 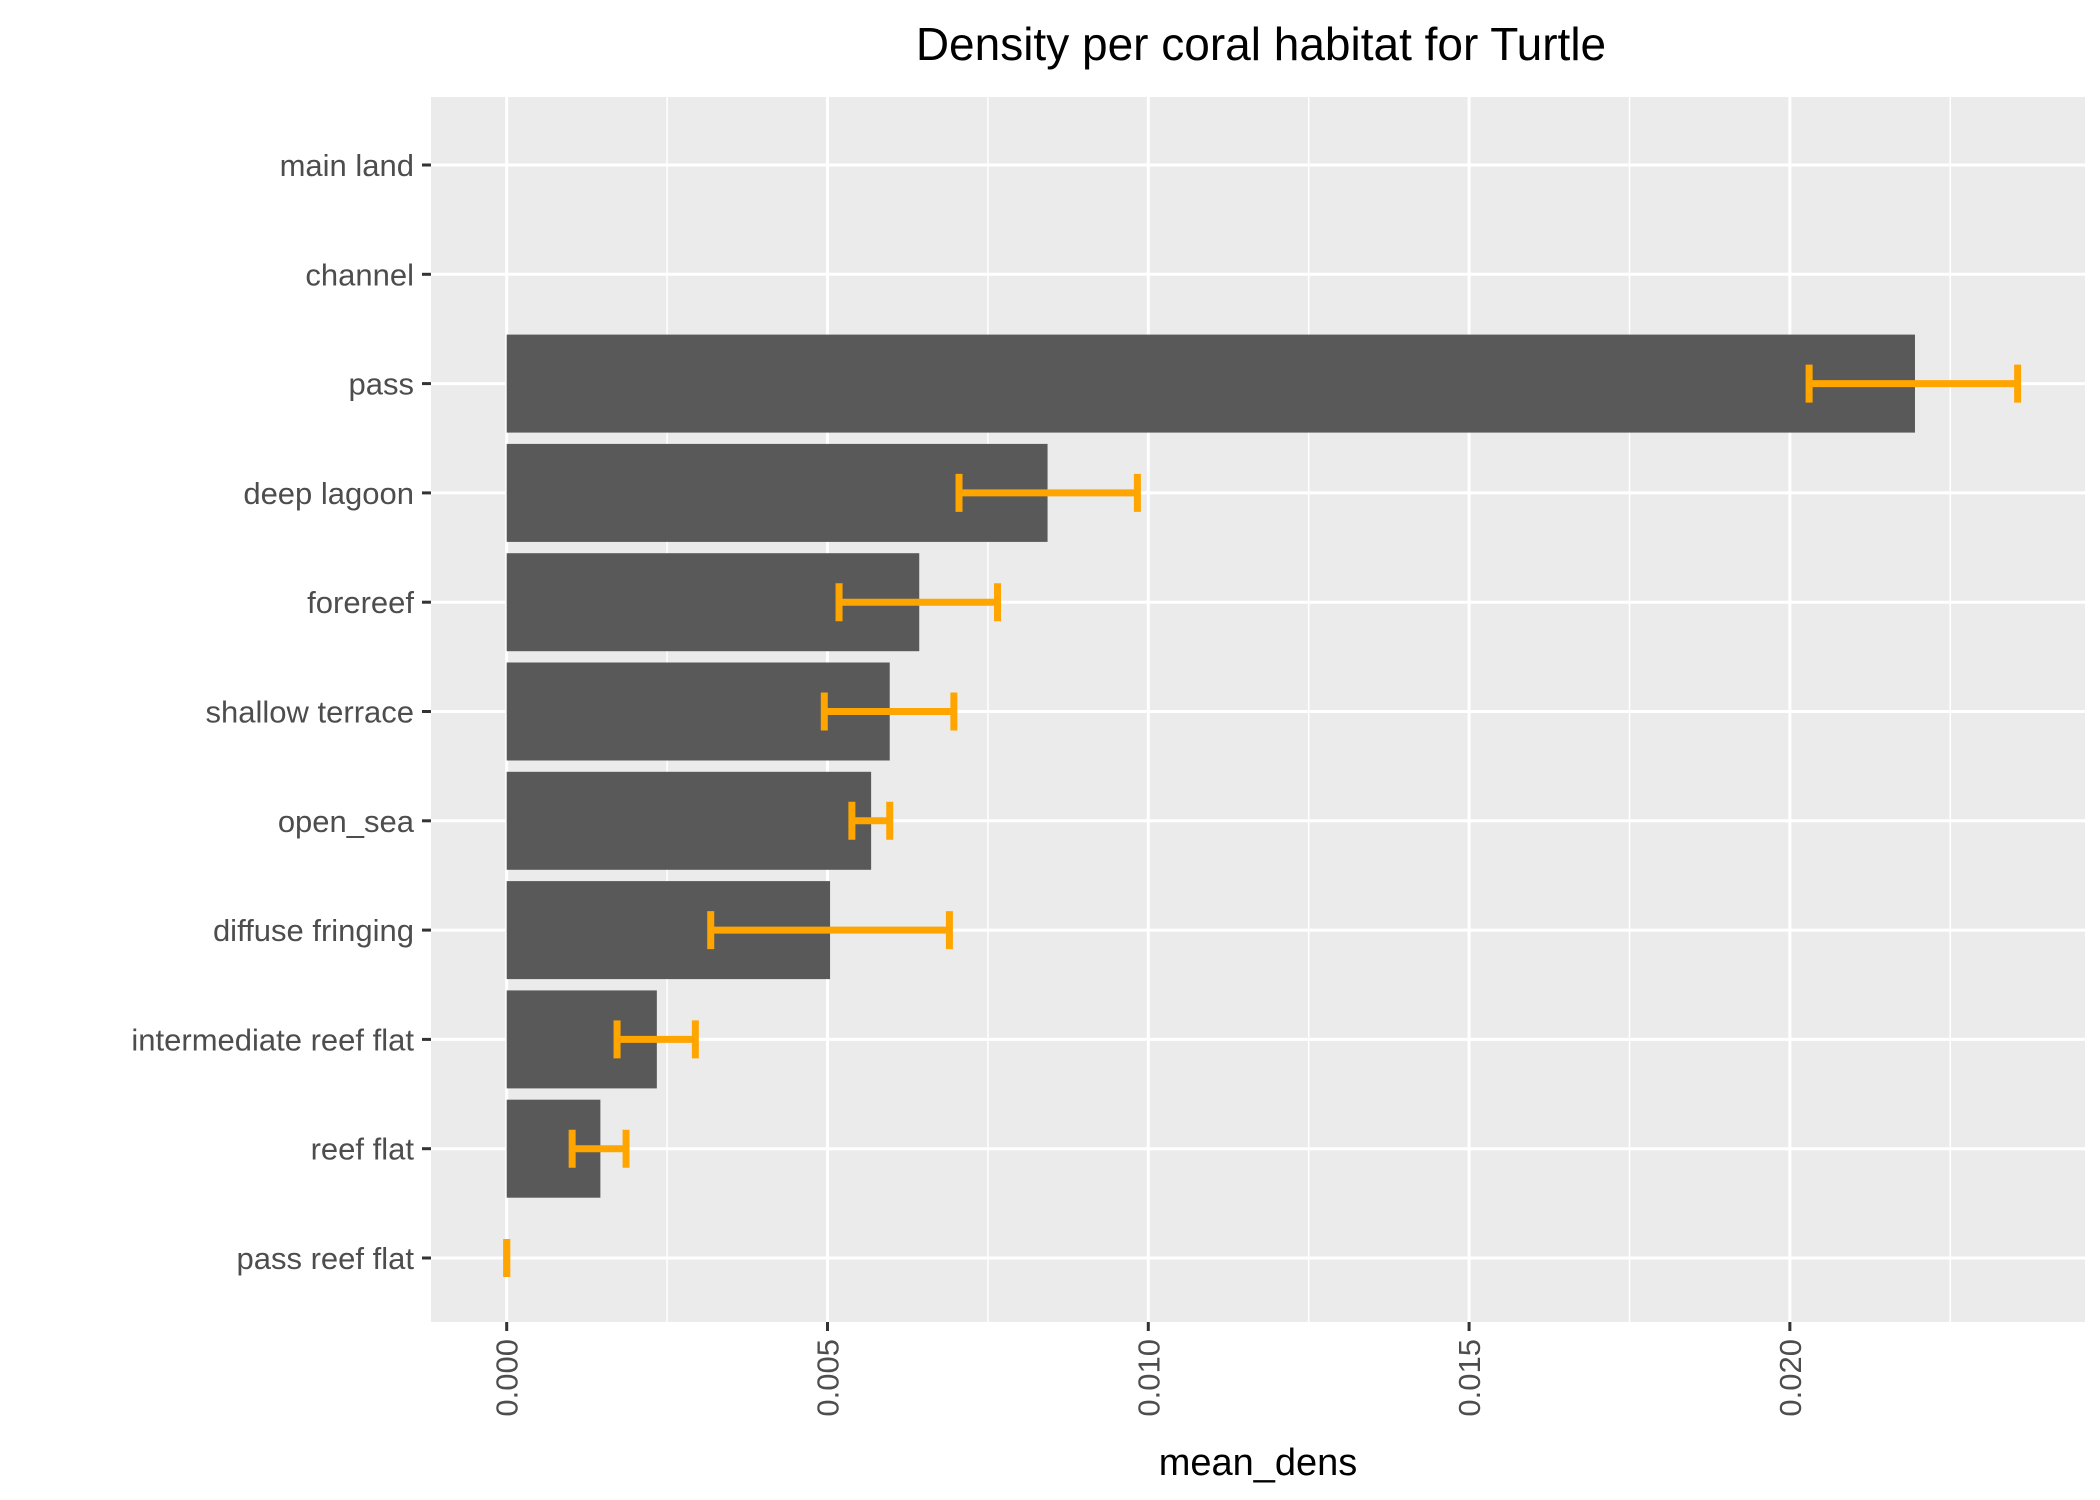 What do you see at coordinates (507, 1378) in the screenshot?
I see `x-tick-label: 0.000` at bounding box center [507, 1378].